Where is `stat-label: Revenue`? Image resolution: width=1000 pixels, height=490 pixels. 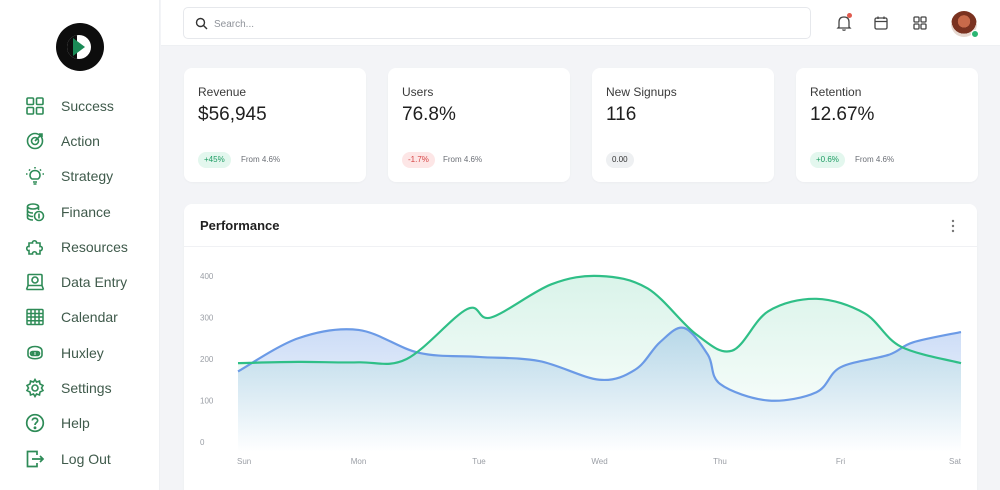 stat-label: Revenue is located at coordinates (222, 92).